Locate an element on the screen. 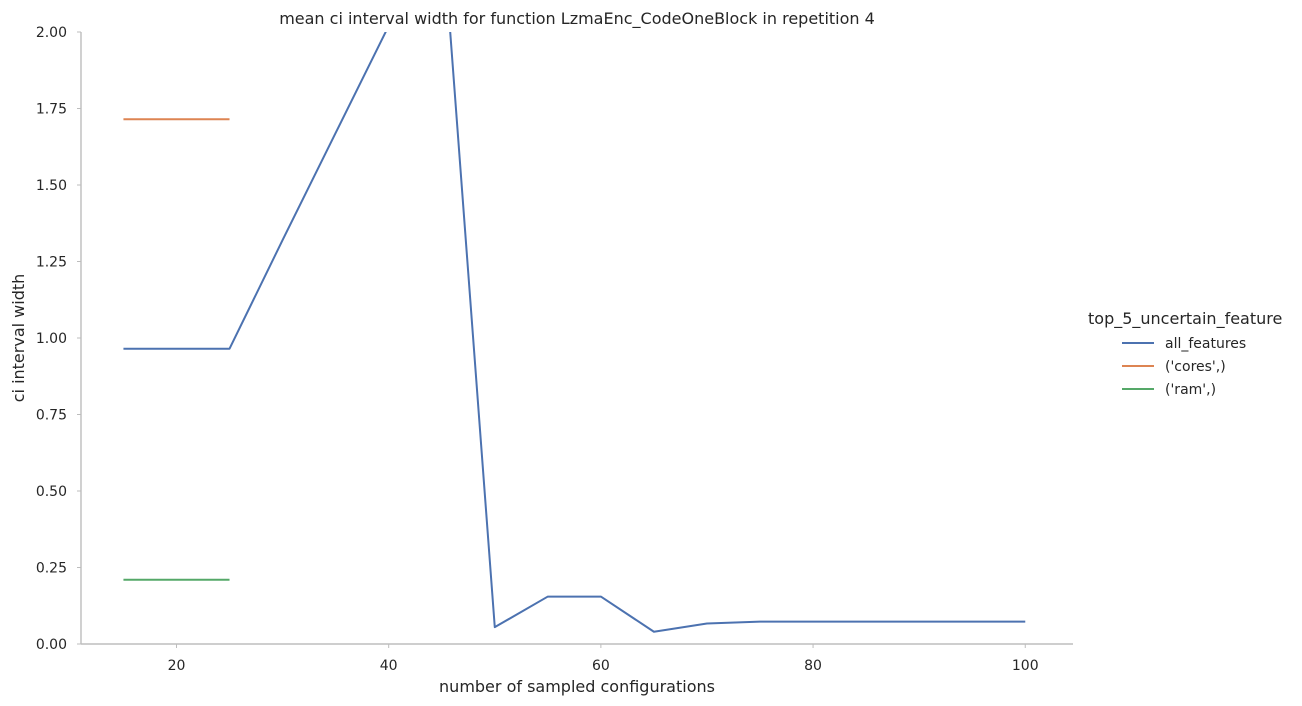  y-tick-label: 0.00 is located at coordinates (51, 645).